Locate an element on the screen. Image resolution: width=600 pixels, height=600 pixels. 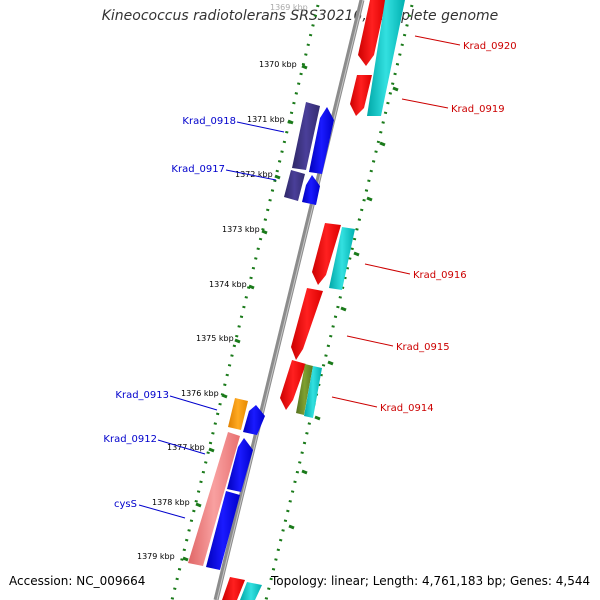
scale-label-1378: 1378 kbp is located at coordinates (171, 502).